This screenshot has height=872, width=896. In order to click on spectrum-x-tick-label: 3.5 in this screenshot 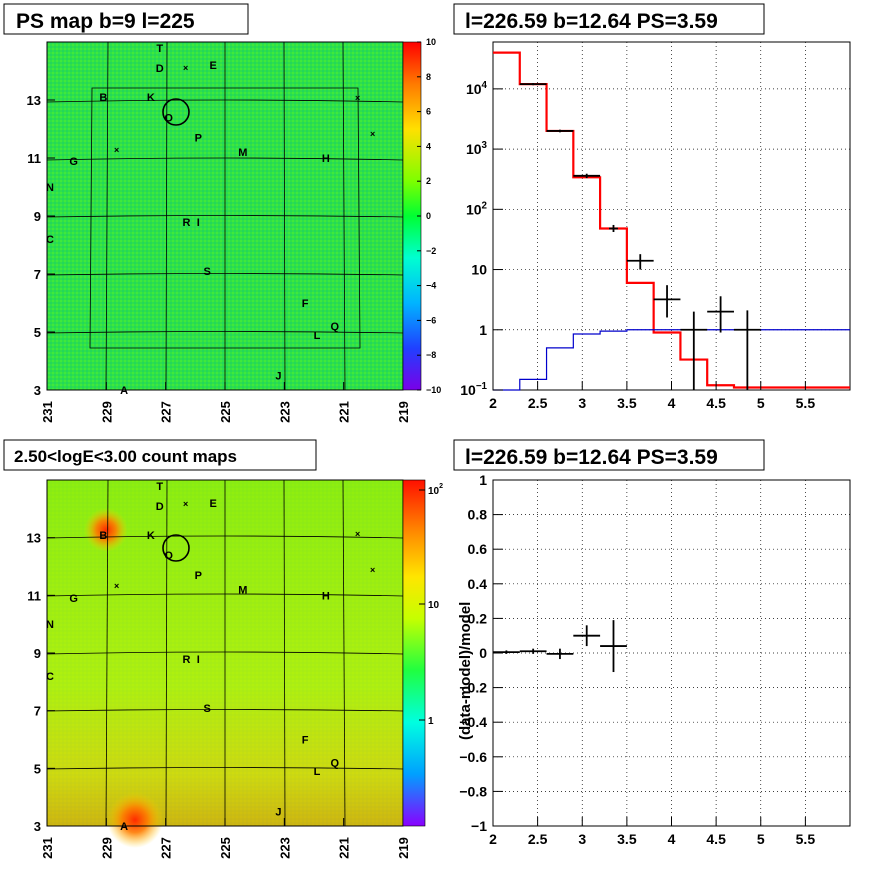, I will do `click(627, 403)`.